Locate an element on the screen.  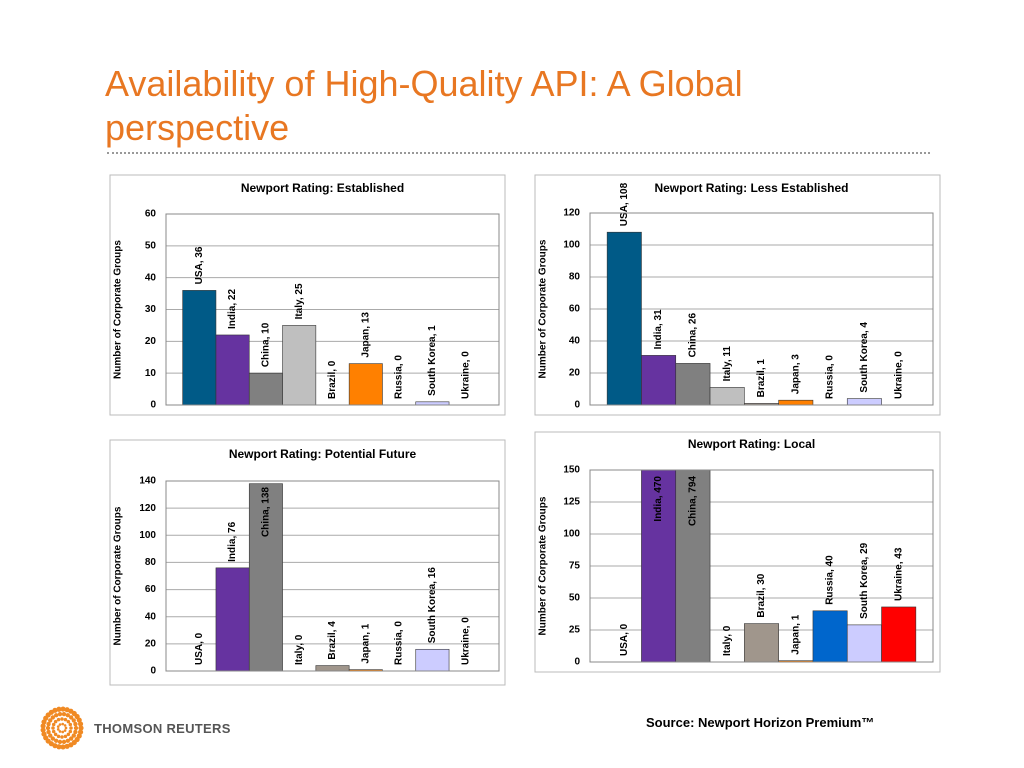
chart-panel is located at coordinates (737, 295).